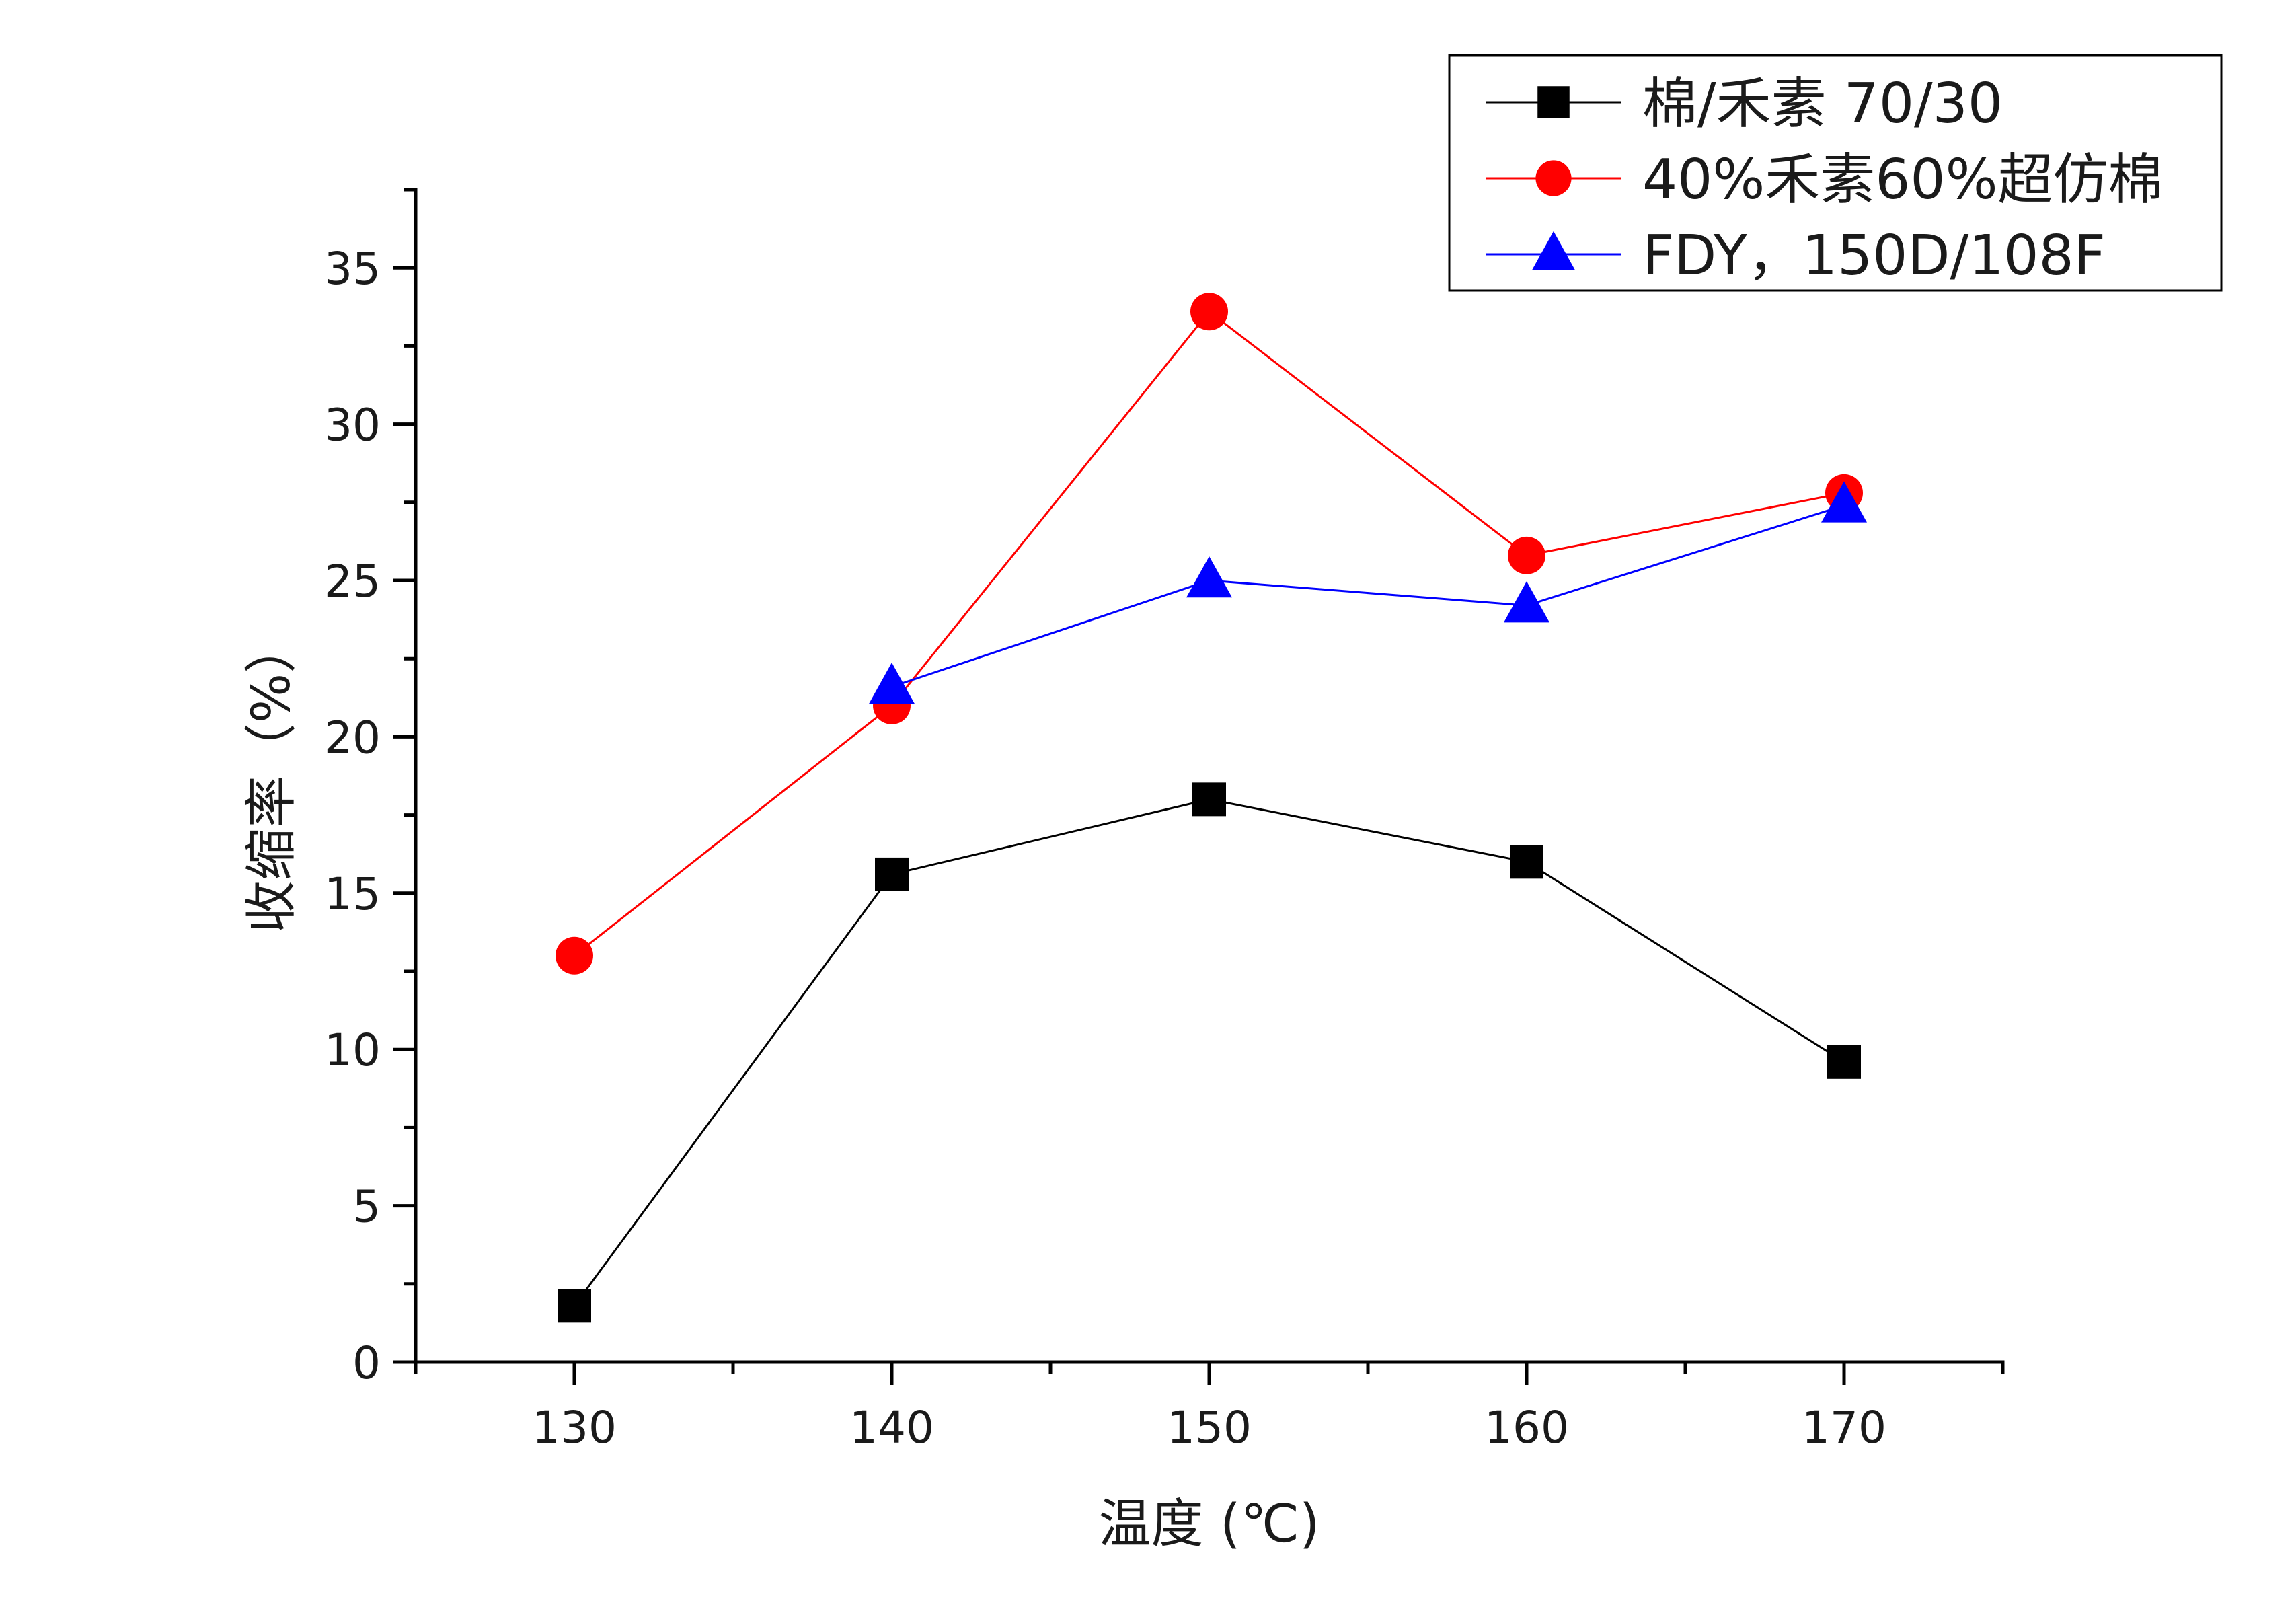 The image size is (2296, 1617). Describe the element at coordinates (1527, 1428) in the screenshot. I see `x-tick-label: 160` at that location.